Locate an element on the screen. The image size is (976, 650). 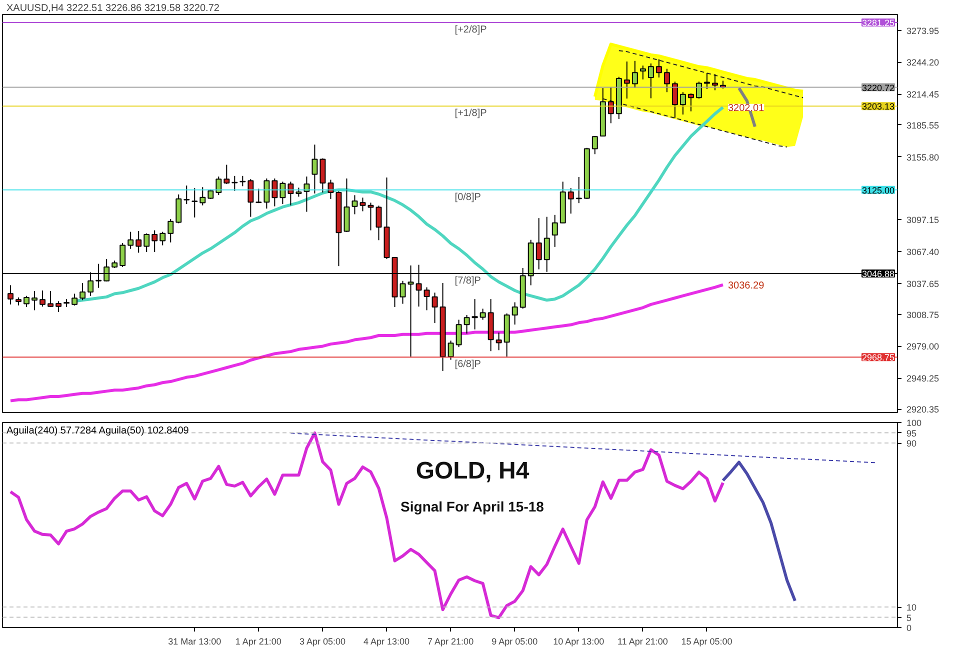
ref-line-label: 3220.72 is located at coordinates (878, 87).